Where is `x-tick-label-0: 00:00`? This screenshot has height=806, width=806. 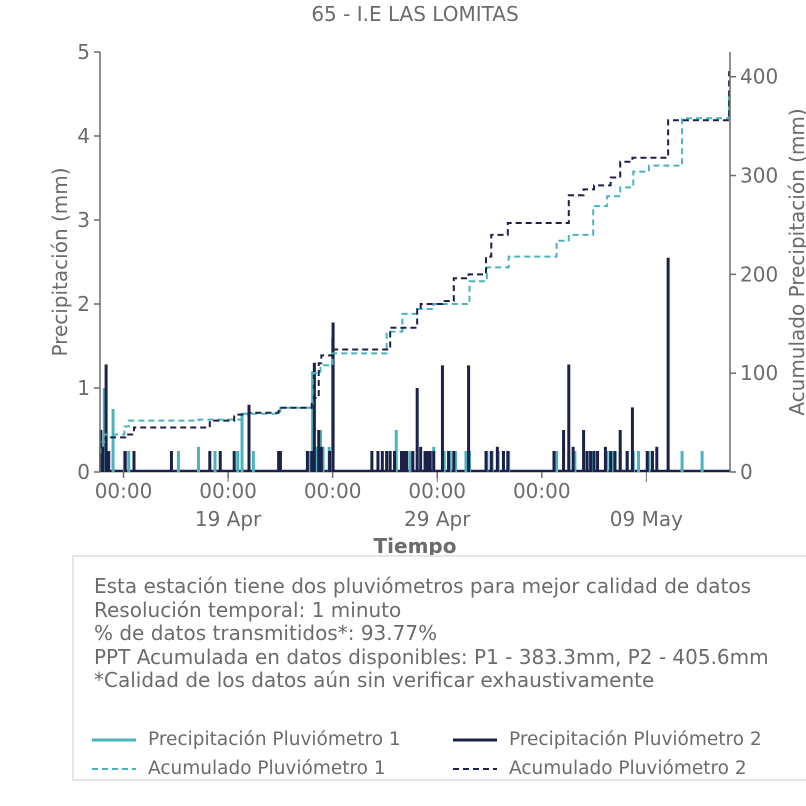
x-tick-label-0: 00:00 is located at coordinates (124, 491).